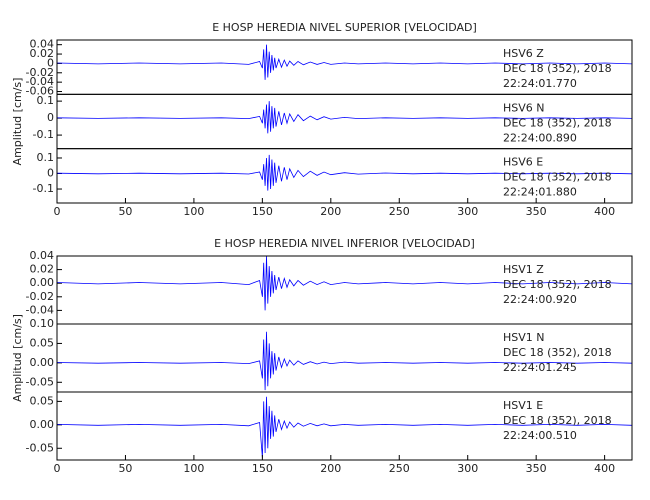 The image size is (650, 500). I want to click on time-label: 22:24:01.770, so click(540, 83).